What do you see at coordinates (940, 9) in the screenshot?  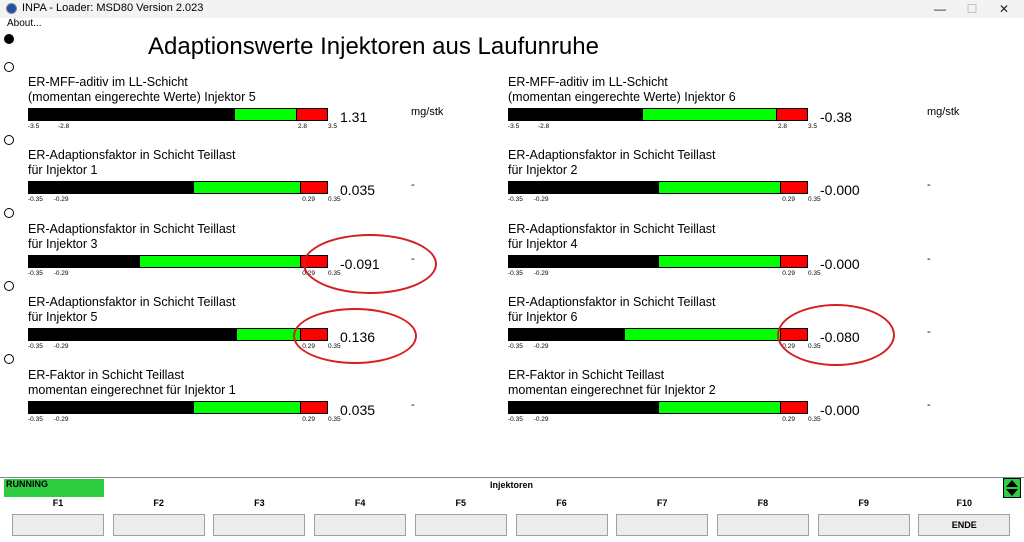 I see `minimize-icon: —` at bounding box center [940, 9].